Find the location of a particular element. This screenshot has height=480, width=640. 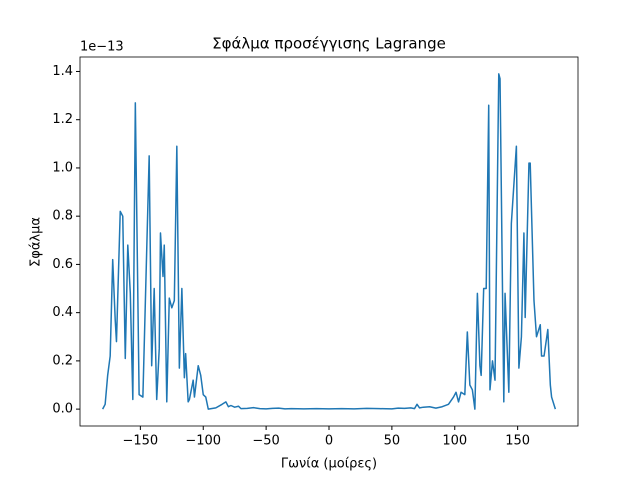

y-offset-label: 1e−13 is located at coordinates (102, 47).